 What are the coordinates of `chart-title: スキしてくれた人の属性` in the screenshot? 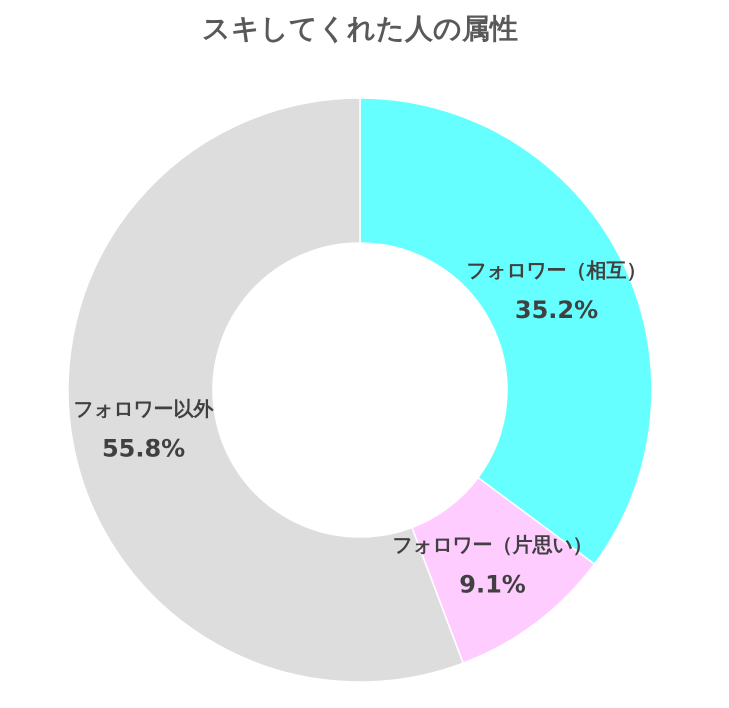 It's located at (360, 28).